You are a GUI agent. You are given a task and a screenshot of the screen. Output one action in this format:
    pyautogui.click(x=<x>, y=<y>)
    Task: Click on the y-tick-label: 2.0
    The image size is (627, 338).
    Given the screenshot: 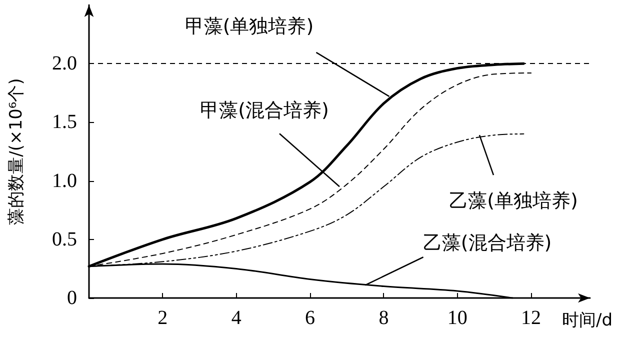 What is the action you would take?
    pyautogui.click(x=64, y=63)
    